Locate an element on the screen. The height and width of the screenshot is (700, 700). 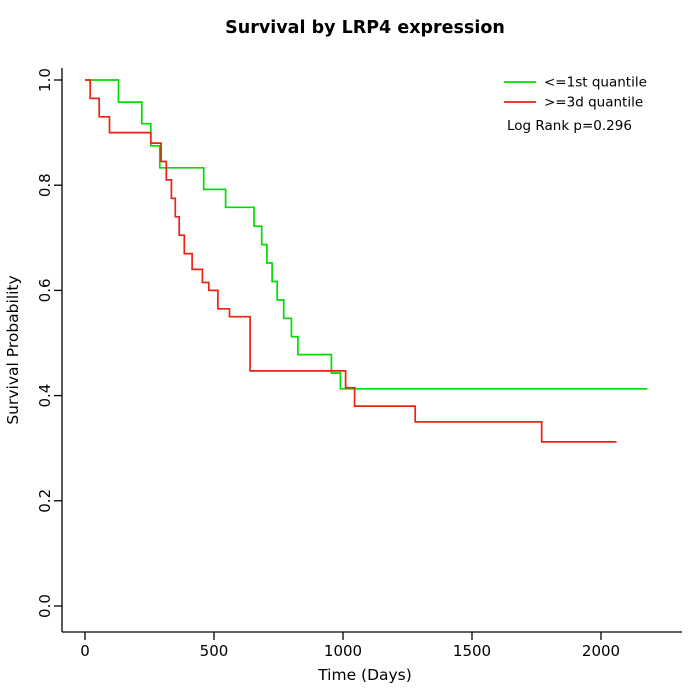
x-axis-label: Time (Days) is located at coordinates (364, 675).